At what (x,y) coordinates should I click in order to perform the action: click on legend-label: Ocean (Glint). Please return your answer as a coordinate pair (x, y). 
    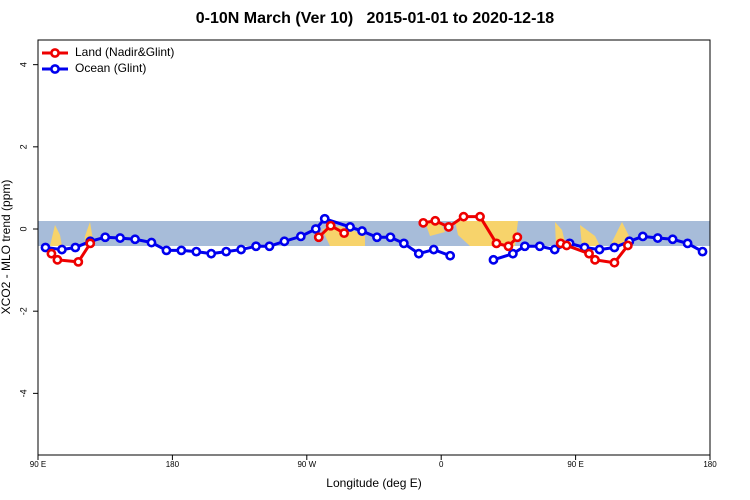
    Looking at the image, I should click on (110, 68).